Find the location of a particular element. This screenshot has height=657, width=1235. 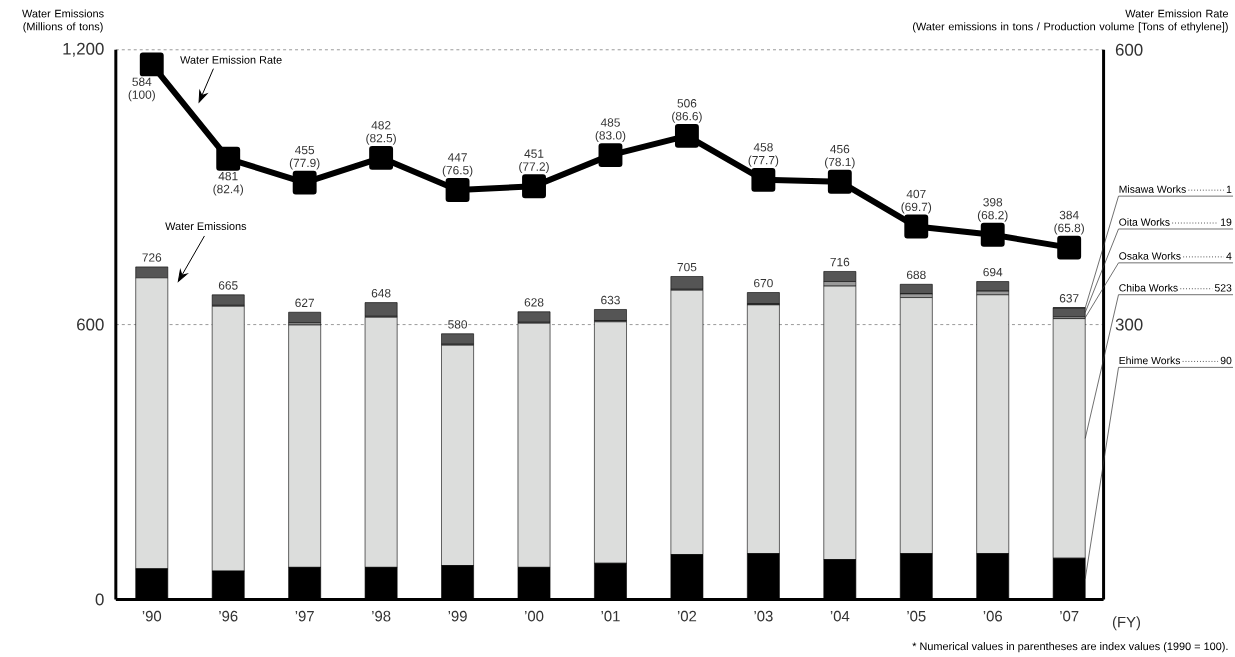

x-tick-label: ’98 is located at coordinates (381, 616).